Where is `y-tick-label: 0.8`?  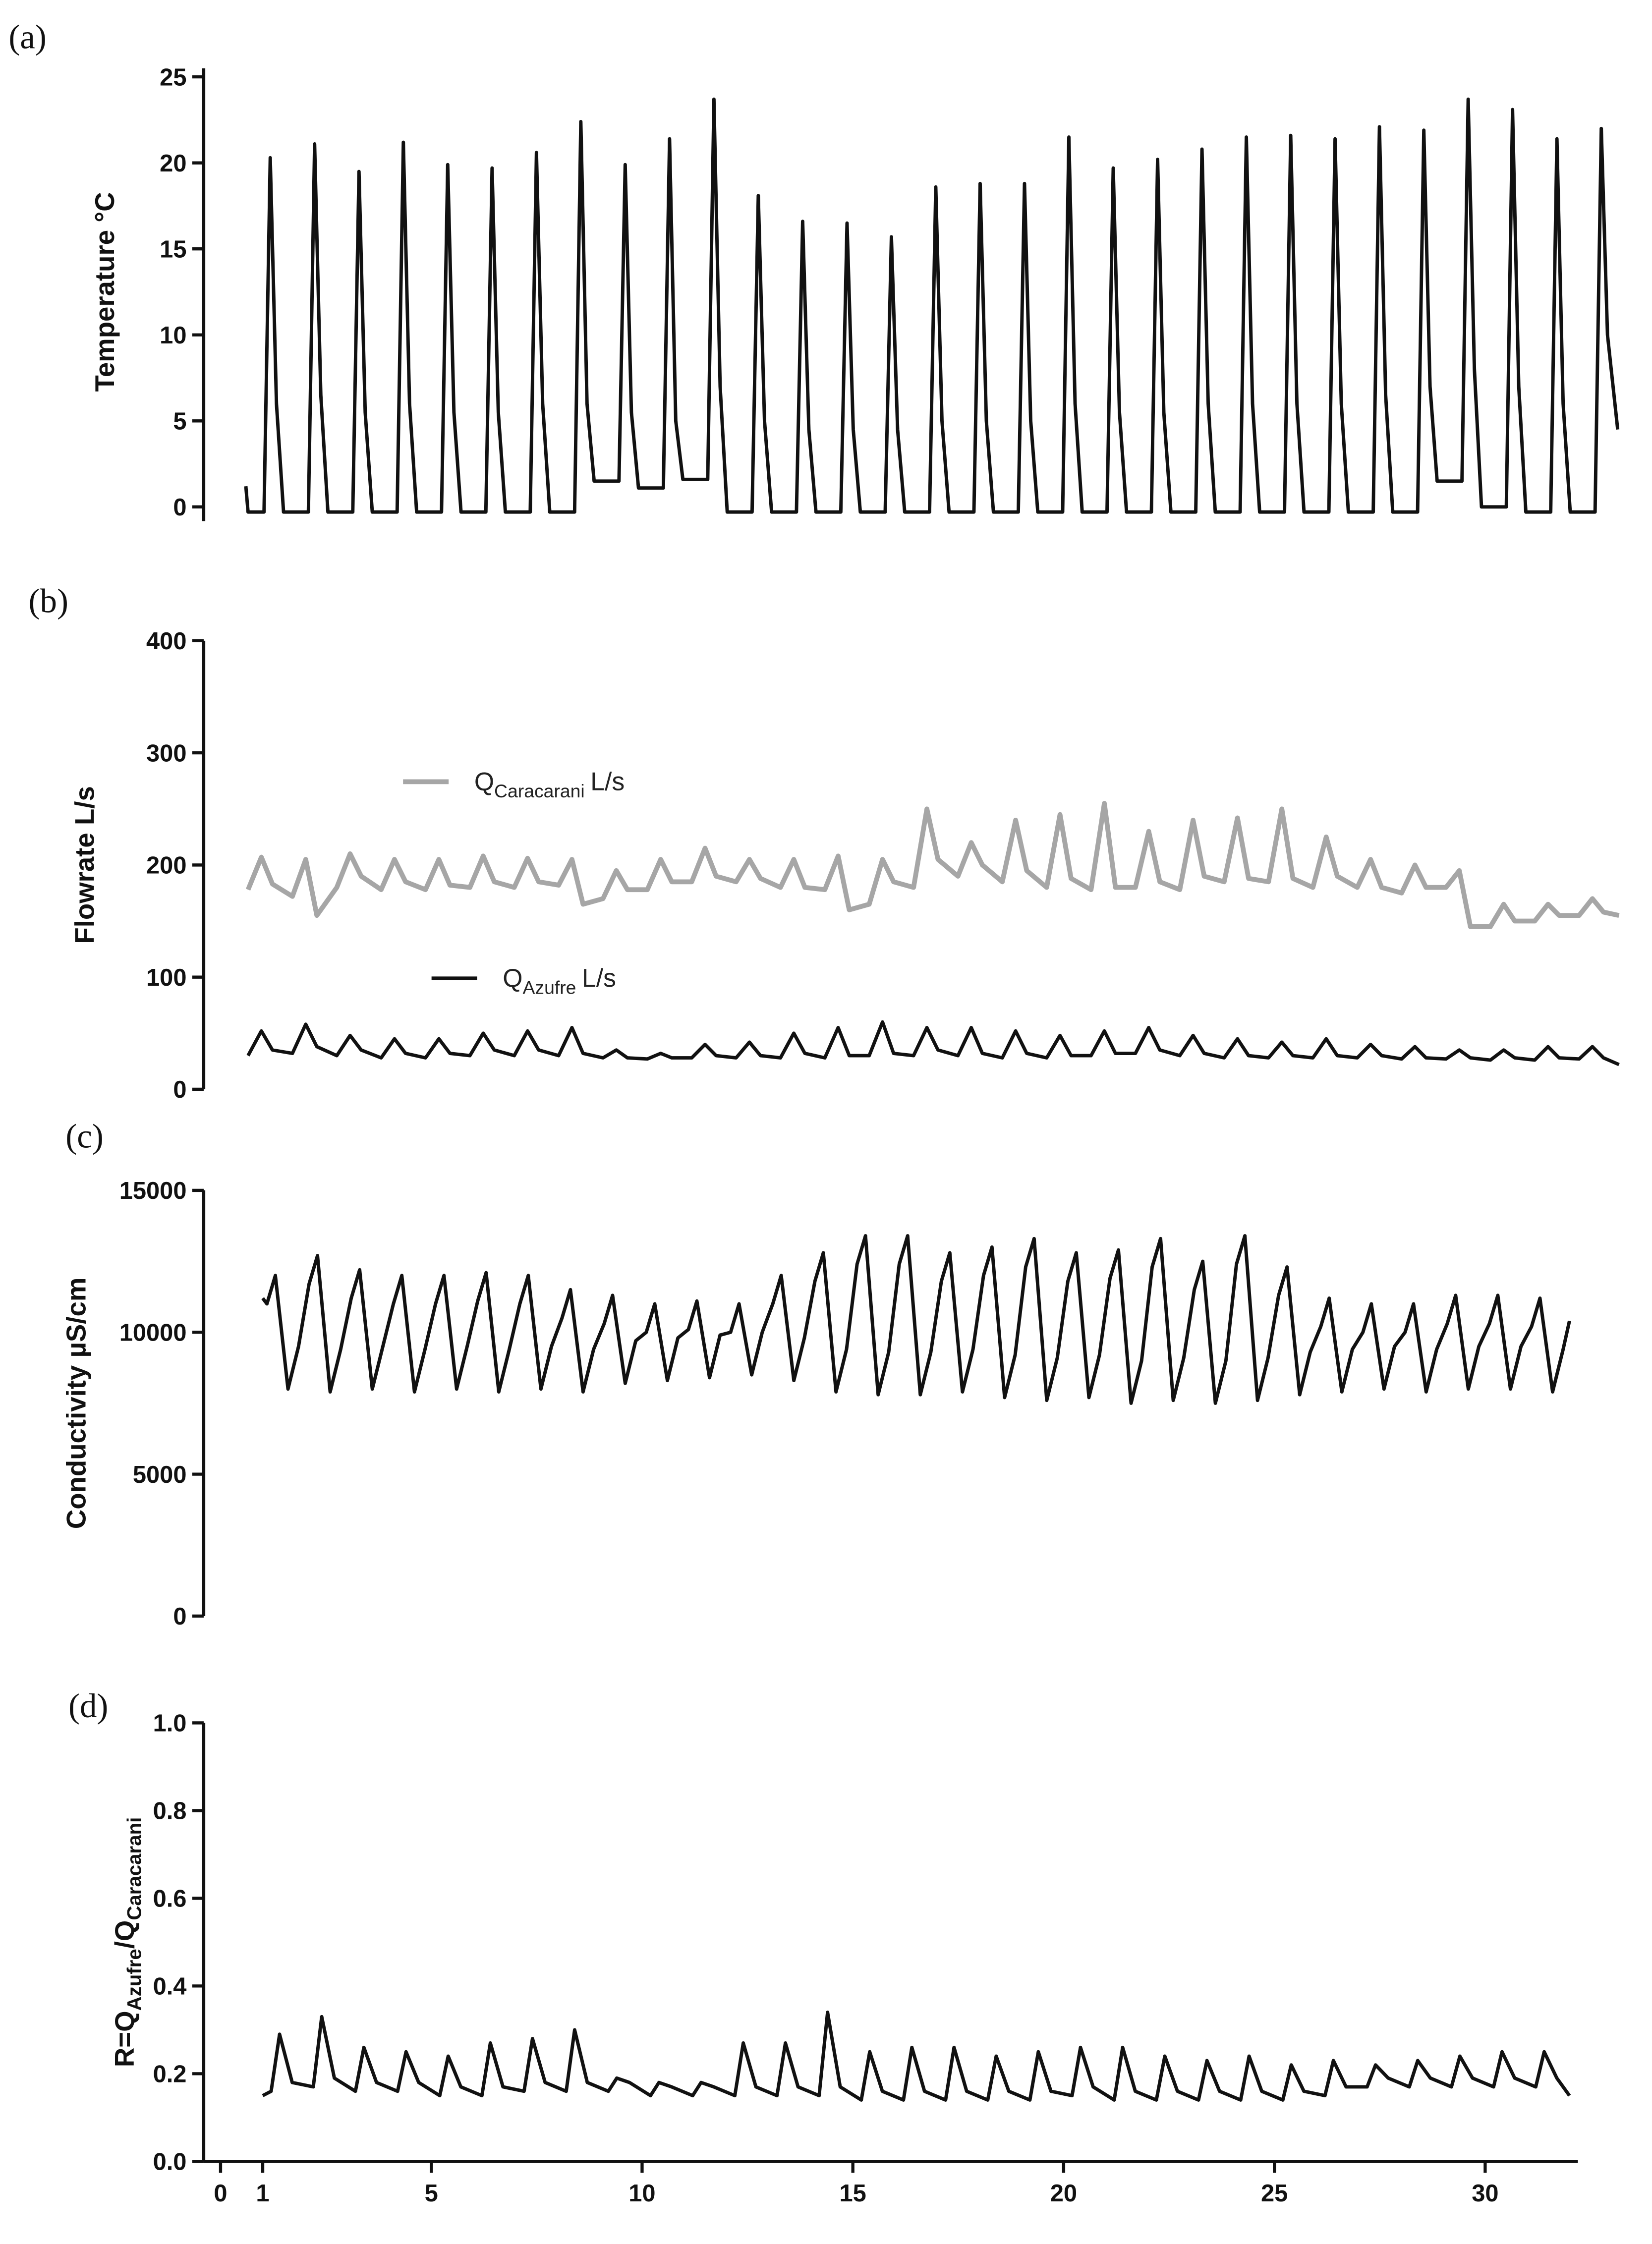 y-tick-label: 0.8 is located at coordinates (170, 1812).